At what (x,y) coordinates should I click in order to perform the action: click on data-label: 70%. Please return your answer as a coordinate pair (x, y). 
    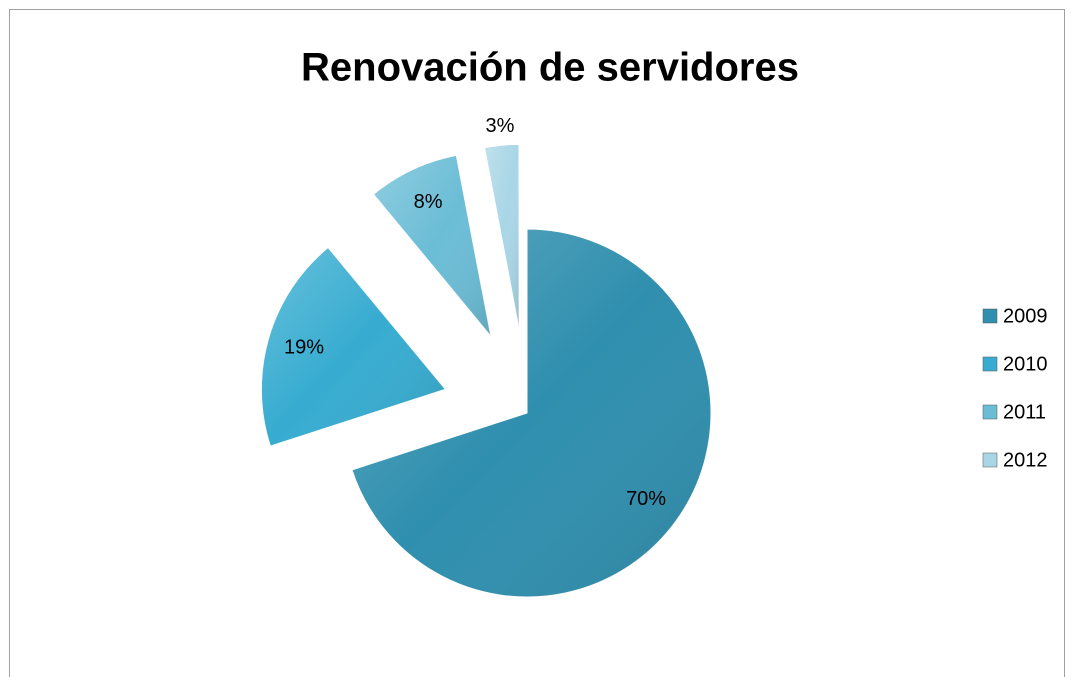
    Looking at the image, I should click on (646, 499).